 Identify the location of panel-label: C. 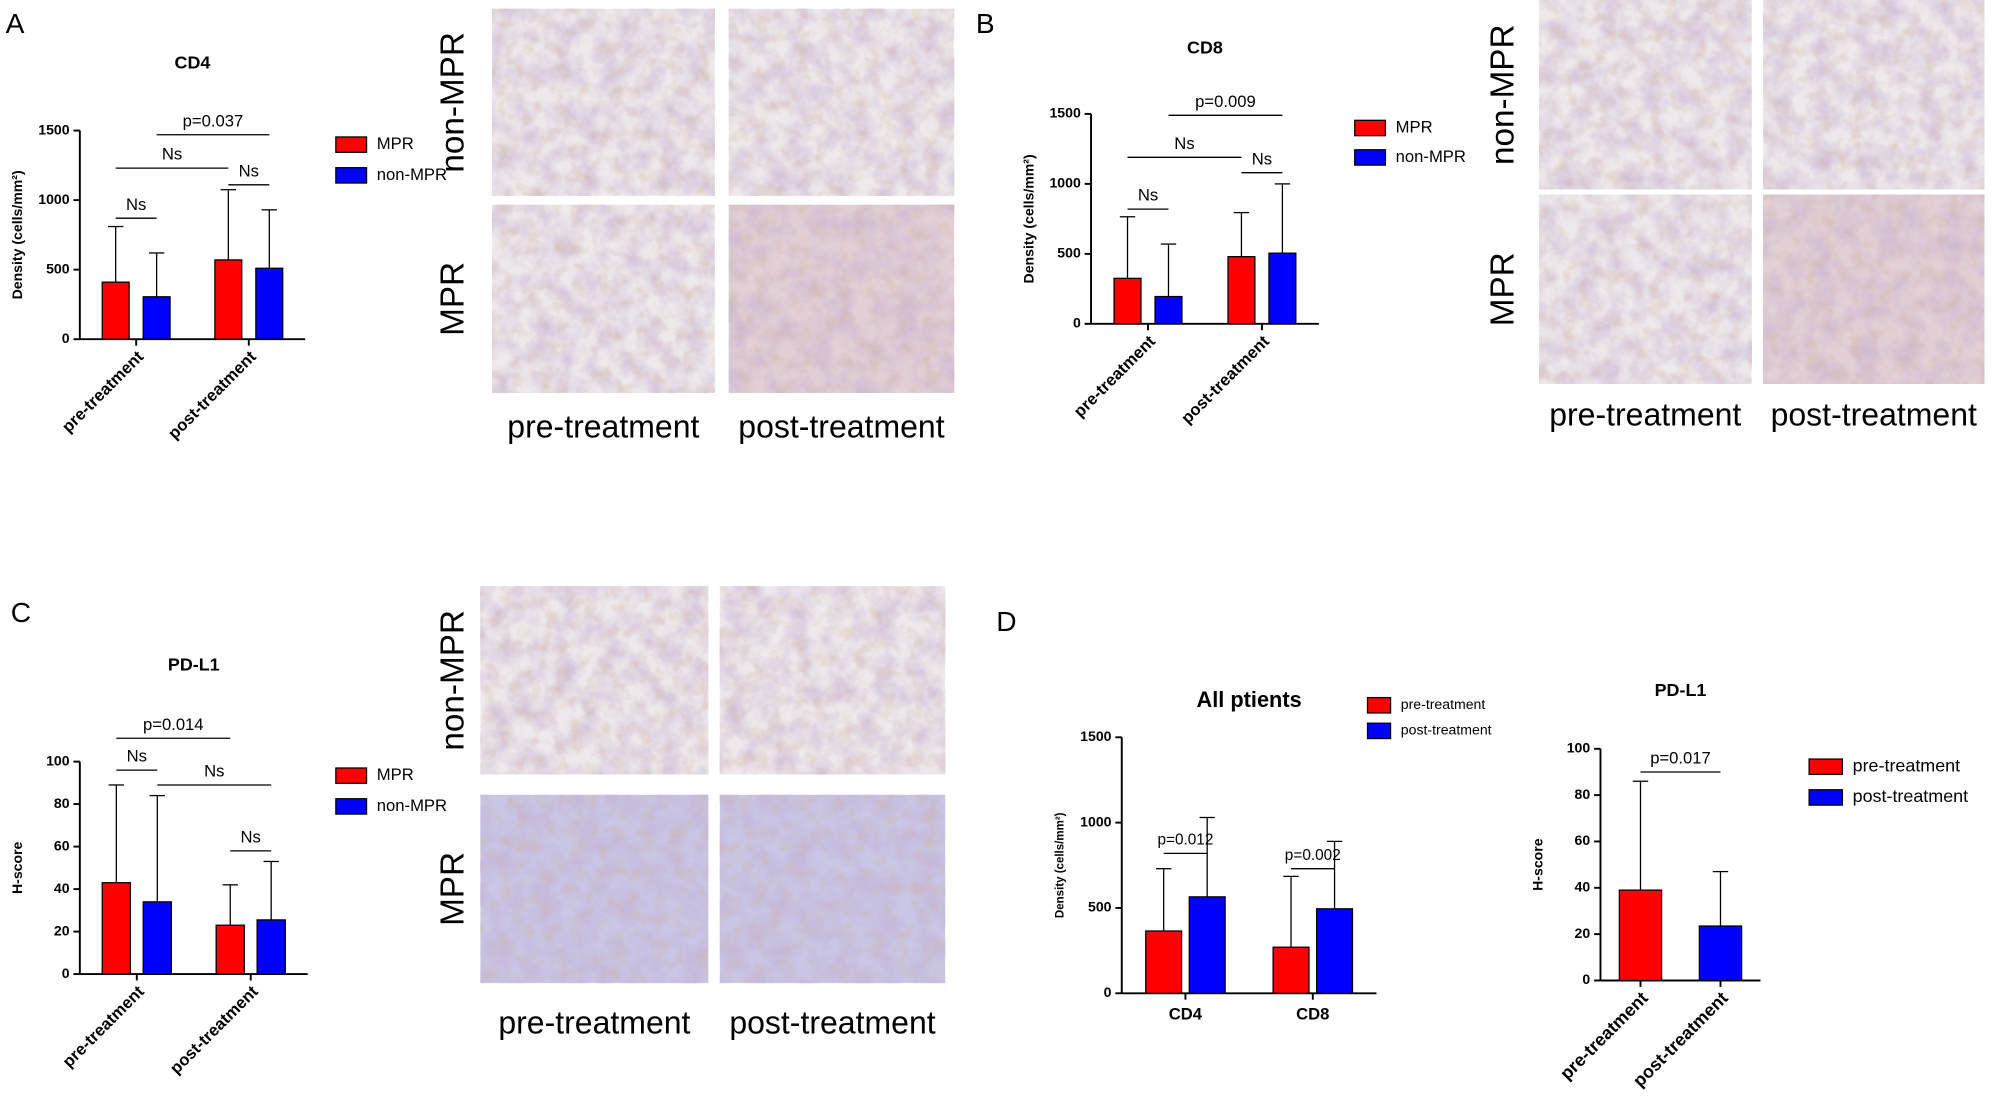
(21, 612).